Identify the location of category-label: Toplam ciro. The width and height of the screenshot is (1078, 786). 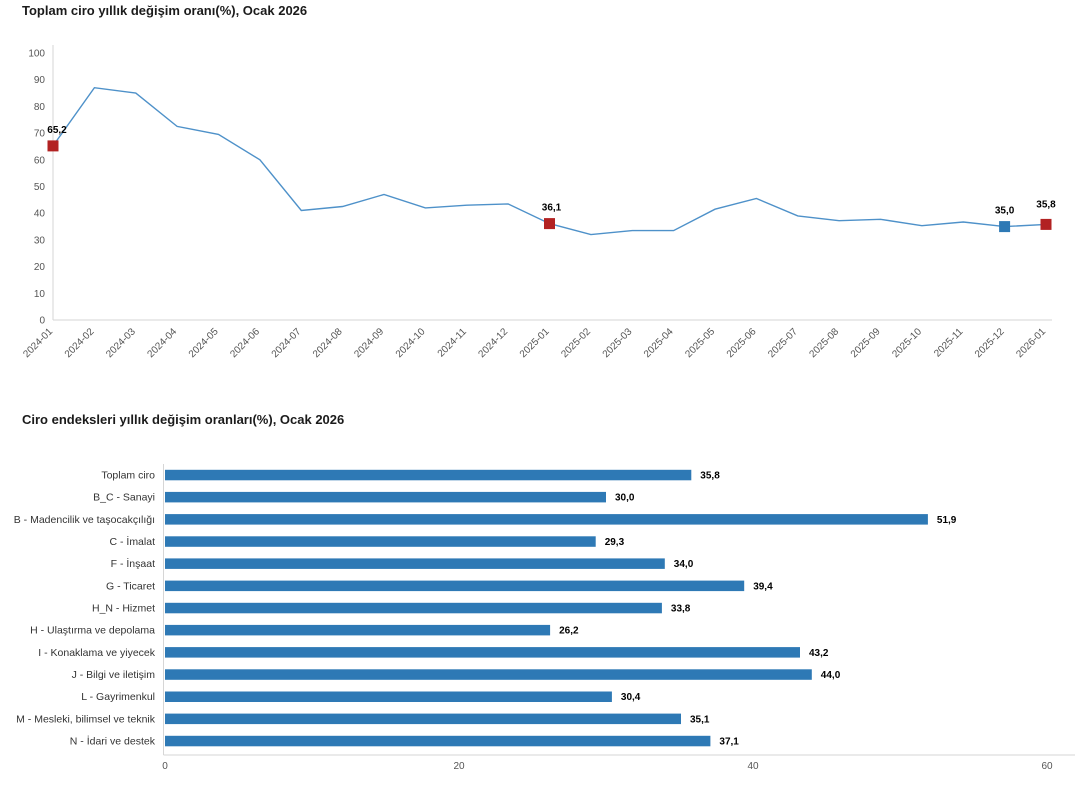
(128, 476).